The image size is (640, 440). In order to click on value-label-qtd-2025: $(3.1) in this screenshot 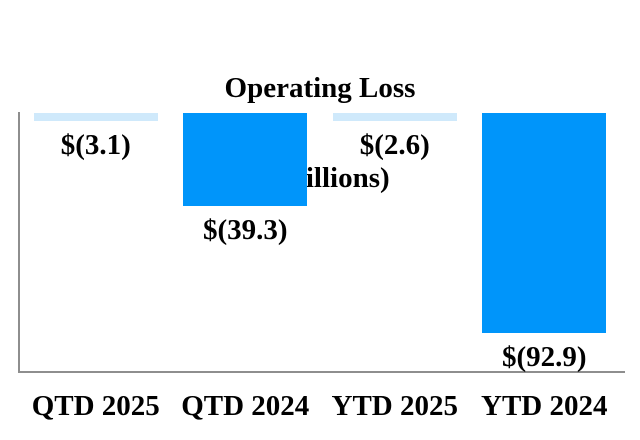, I will do `click(95, 145)`.